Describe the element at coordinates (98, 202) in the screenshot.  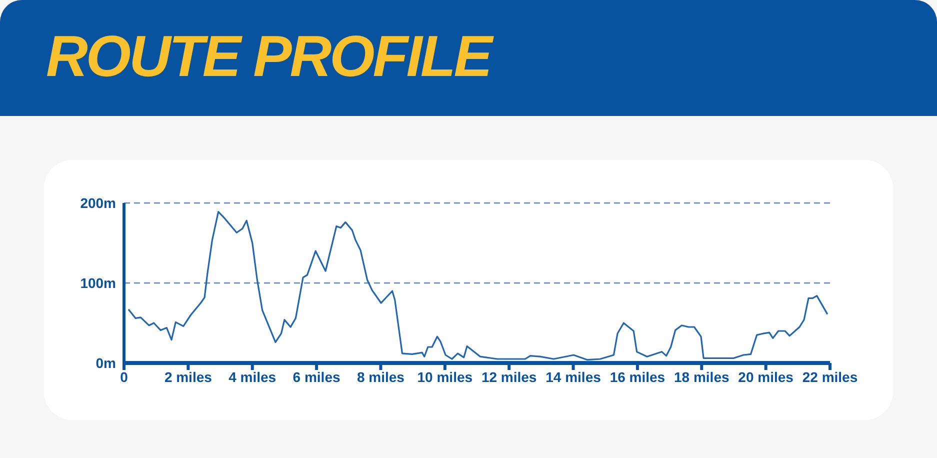
I see `y-tick-label: 200m` at that location.